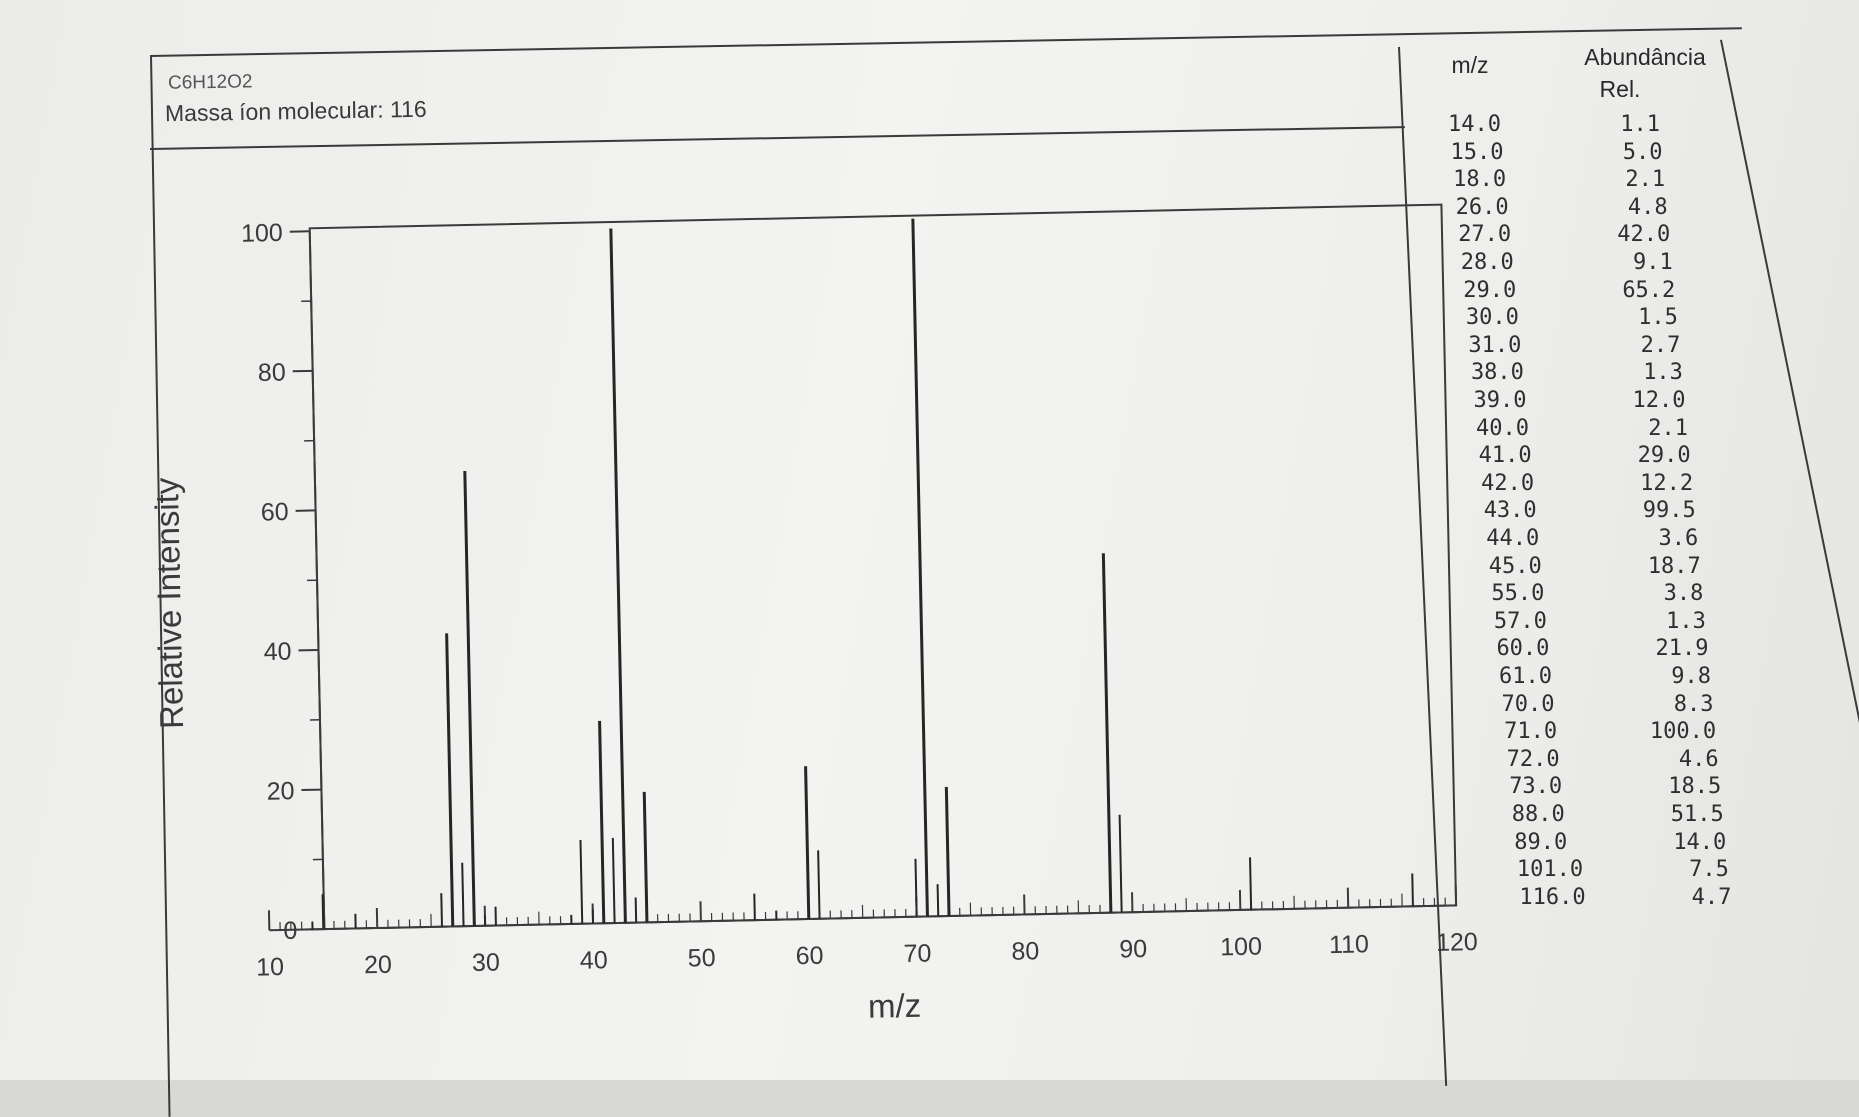 The width and height of the screenshot is (1859, 1117). I want to click on table-cell-mz: 116.0, so click(1552, 897).